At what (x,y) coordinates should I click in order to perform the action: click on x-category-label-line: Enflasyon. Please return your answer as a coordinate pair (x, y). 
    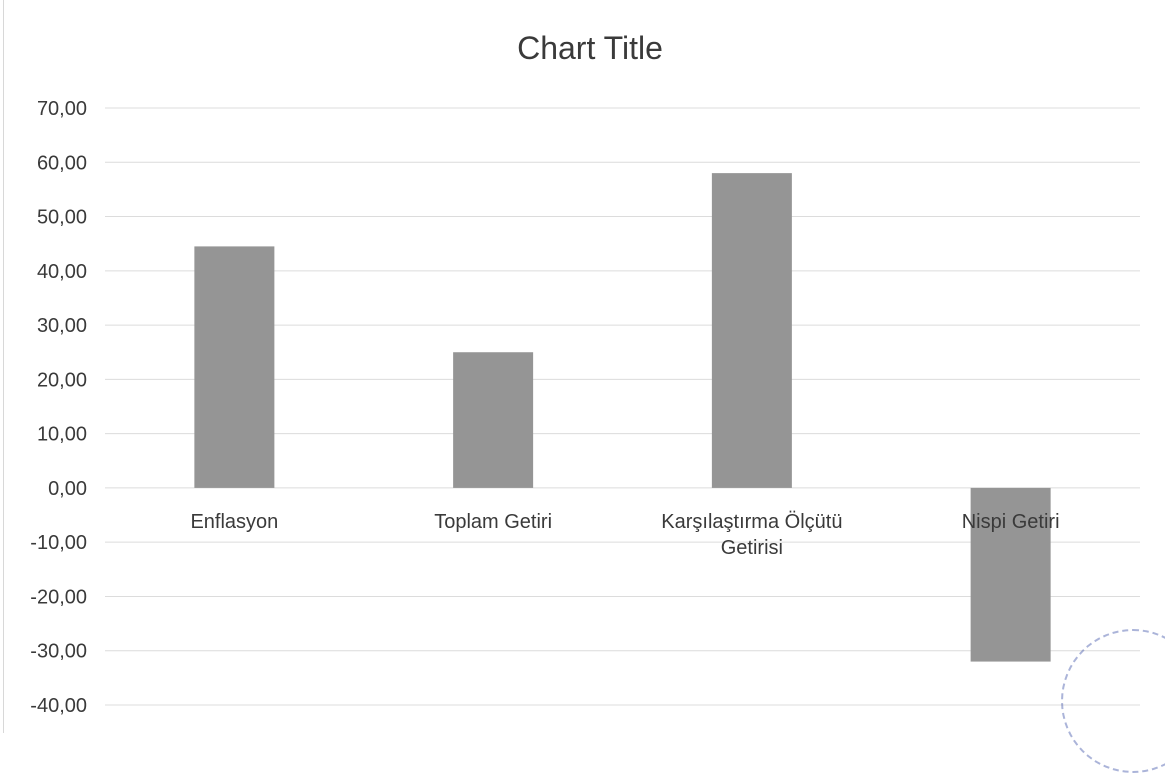
    Looking at the image, I should click on (234, 522).